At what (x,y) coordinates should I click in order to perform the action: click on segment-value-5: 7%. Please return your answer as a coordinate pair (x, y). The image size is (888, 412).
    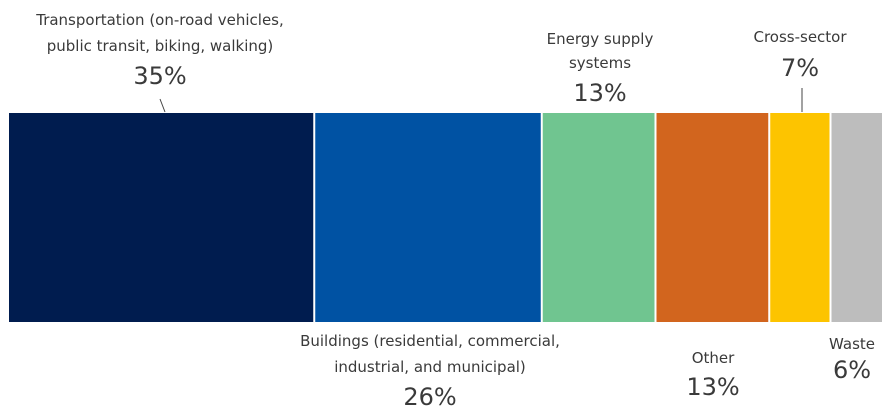
    Looking at the image, I should click on (800, 68).